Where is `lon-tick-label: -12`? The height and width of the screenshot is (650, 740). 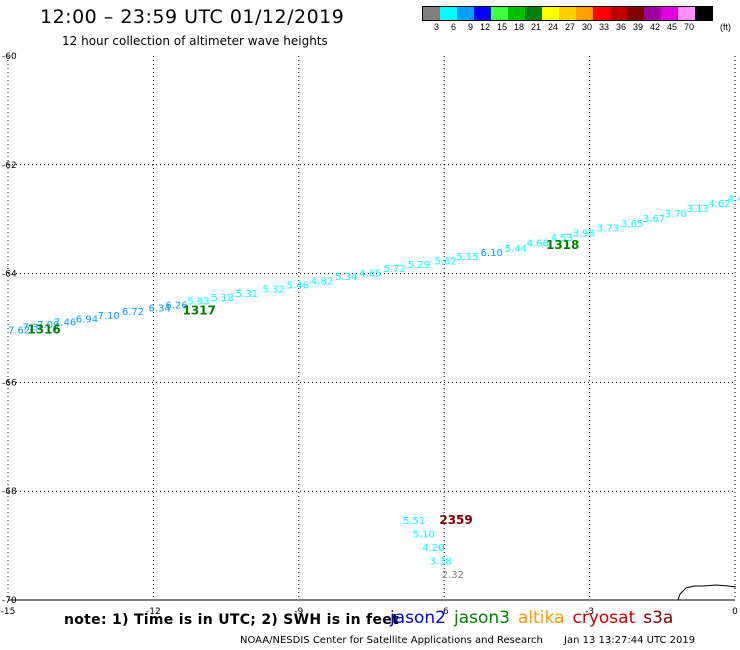
lon-tick-label: -12 is located at coordinates (153, 612).